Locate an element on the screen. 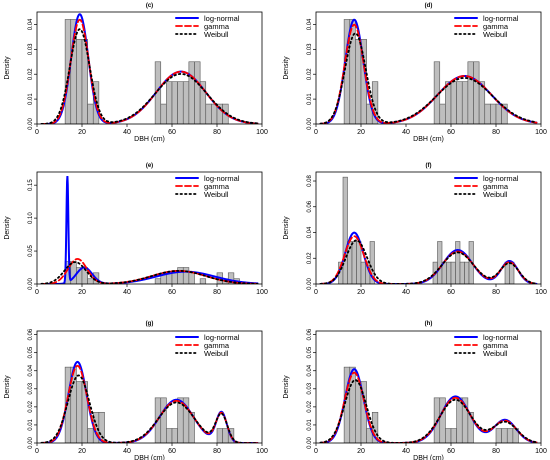 The height and width of the screenshot is (460, 550). density-line-log-normal is located at coordinates (149, 229).